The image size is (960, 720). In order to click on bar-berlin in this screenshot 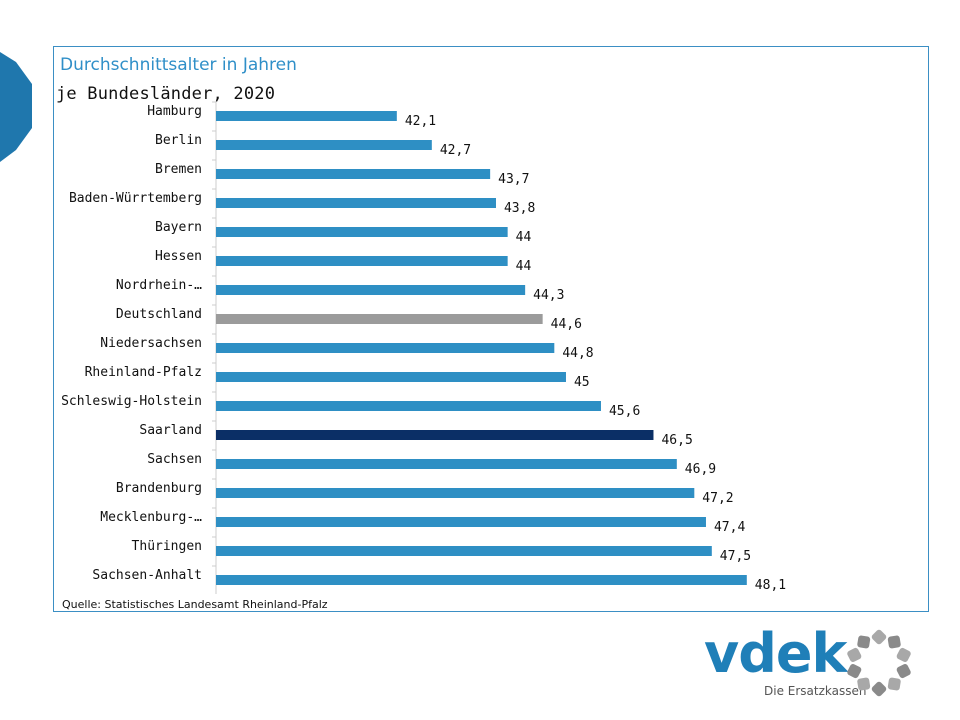, I will do `click(324, 145)`.